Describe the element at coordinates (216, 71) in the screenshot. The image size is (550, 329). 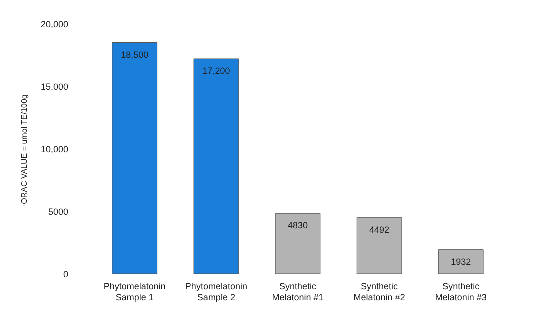
I see `data-label: 17,200` at that location.